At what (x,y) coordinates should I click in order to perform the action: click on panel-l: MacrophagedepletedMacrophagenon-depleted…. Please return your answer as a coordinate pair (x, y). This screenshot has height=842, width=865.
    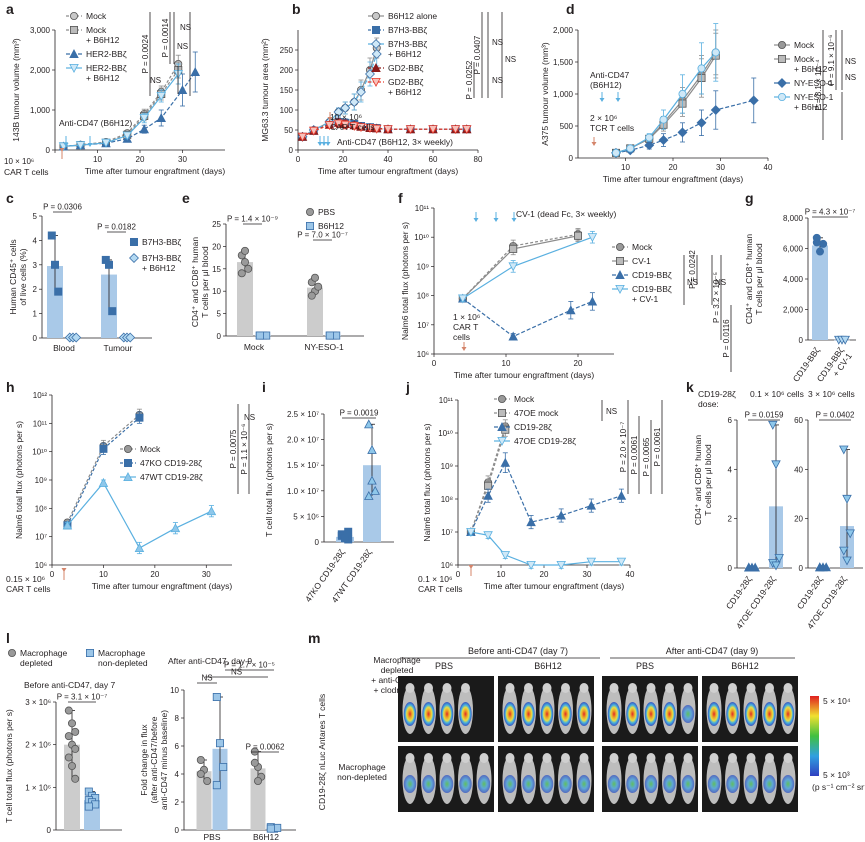
    Looking at the image, I should click on (150, 745).